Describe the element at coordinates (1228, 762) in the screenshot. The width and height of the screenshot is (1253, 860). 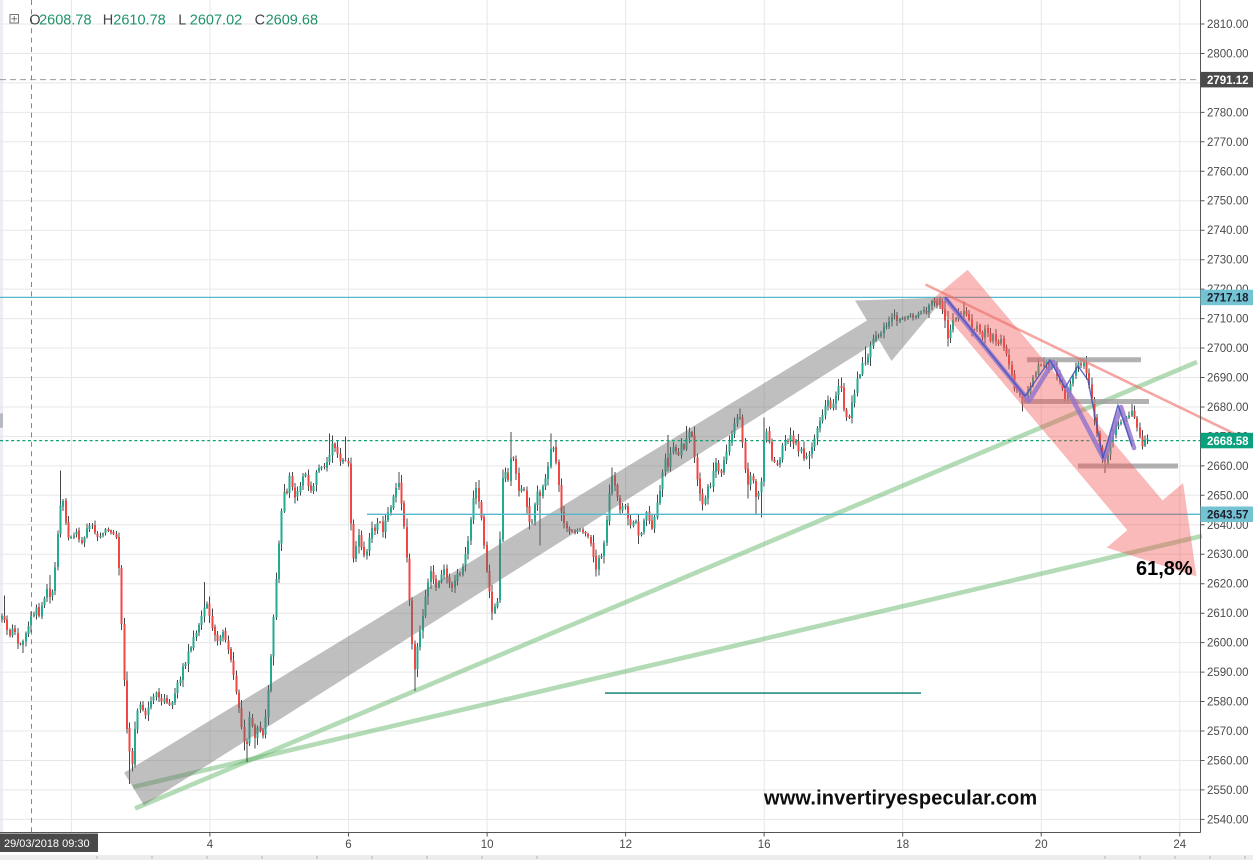
I see `svg-text: 2560.00` at that location.